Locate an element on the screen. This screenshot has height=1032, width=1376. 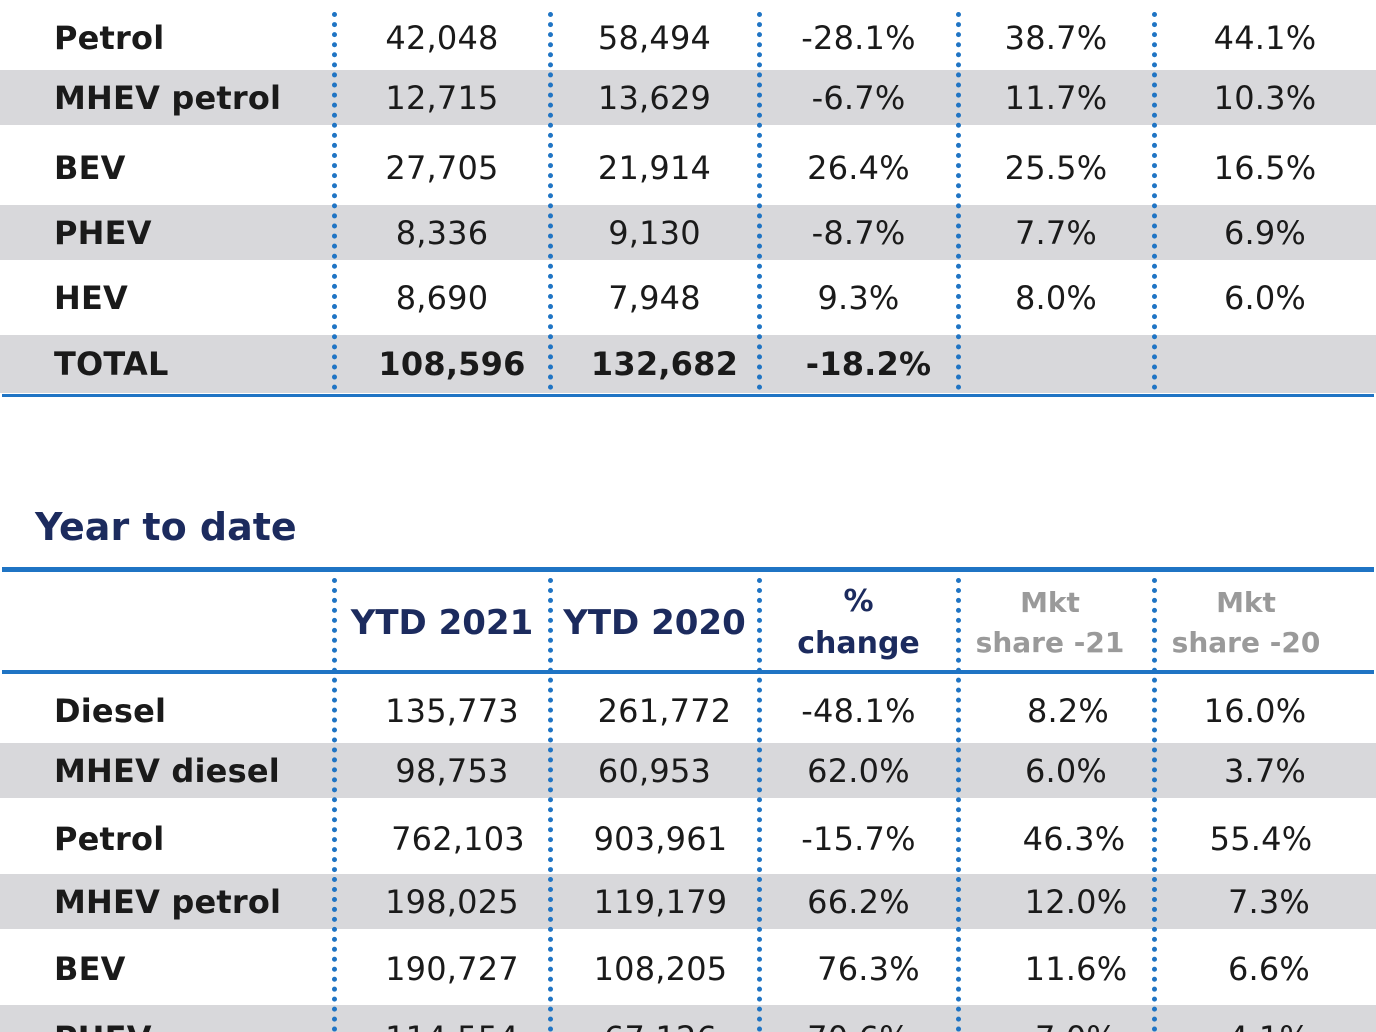
table-row: Diesel 135,773 261,772 -48.1% 8.2% 16.0% is located at coordinates (688, 711).